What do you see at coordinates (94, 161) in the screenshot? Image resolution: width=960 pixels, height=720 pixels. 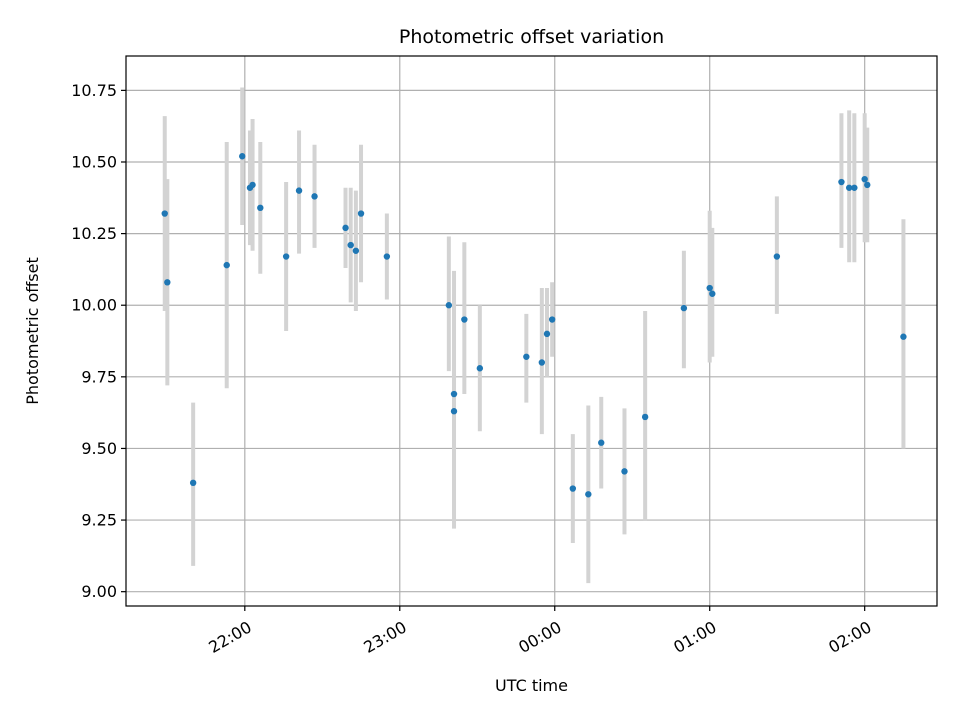 I see `y-tick-label: 10.50` at bounding box center [94, 161].